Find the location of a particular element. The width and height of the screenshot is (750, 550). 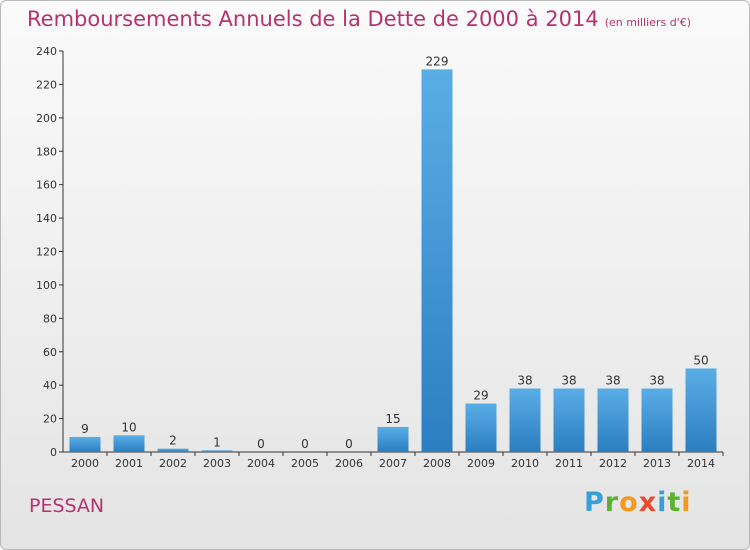

y-tick-label: 120 is located at coordinates (46, 252).